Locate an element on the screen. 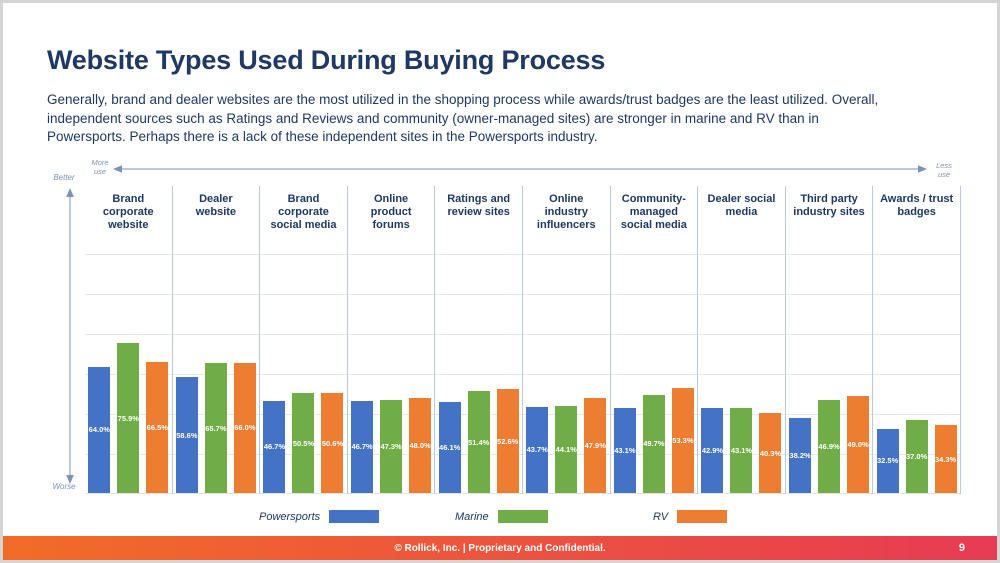  bar-value-label: 48.0% is located at coordinates (420, 446).